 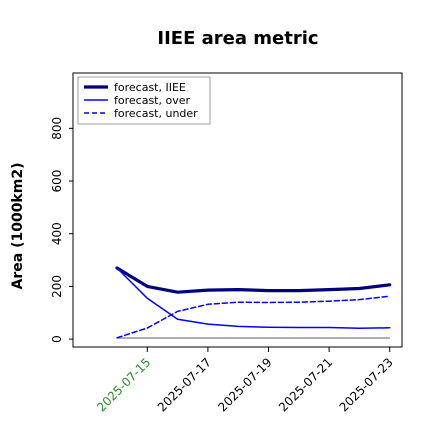 What do you see at coordinates (244, 384) in the screenshot?
I see `x-tick-label-2: 2025-07-19` at bounding box center [244, 384].